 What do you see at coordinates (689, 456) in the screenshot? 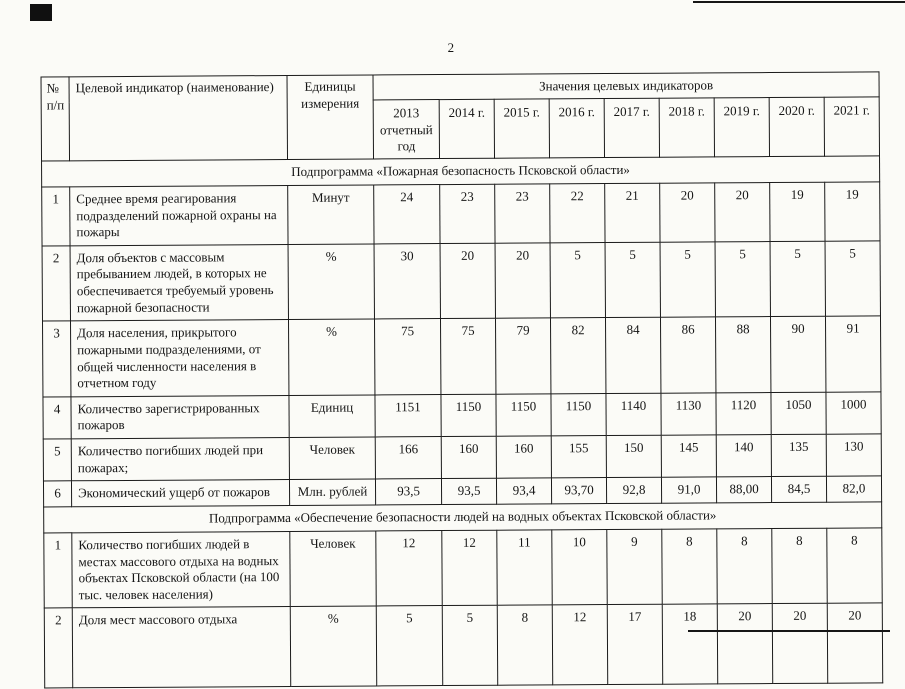
I see `cell-year-value: 145` at bounding box center [689, 456].